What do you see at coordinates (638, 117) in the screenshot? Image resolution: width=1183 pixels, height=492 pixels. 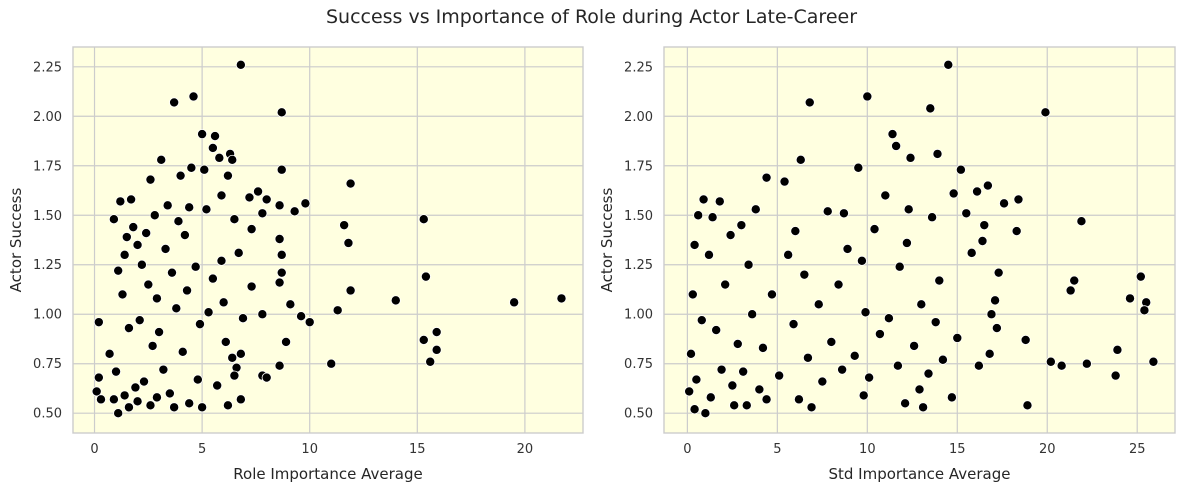 I see `y-tick-label: 2.00` at bounding box center [638, 117].